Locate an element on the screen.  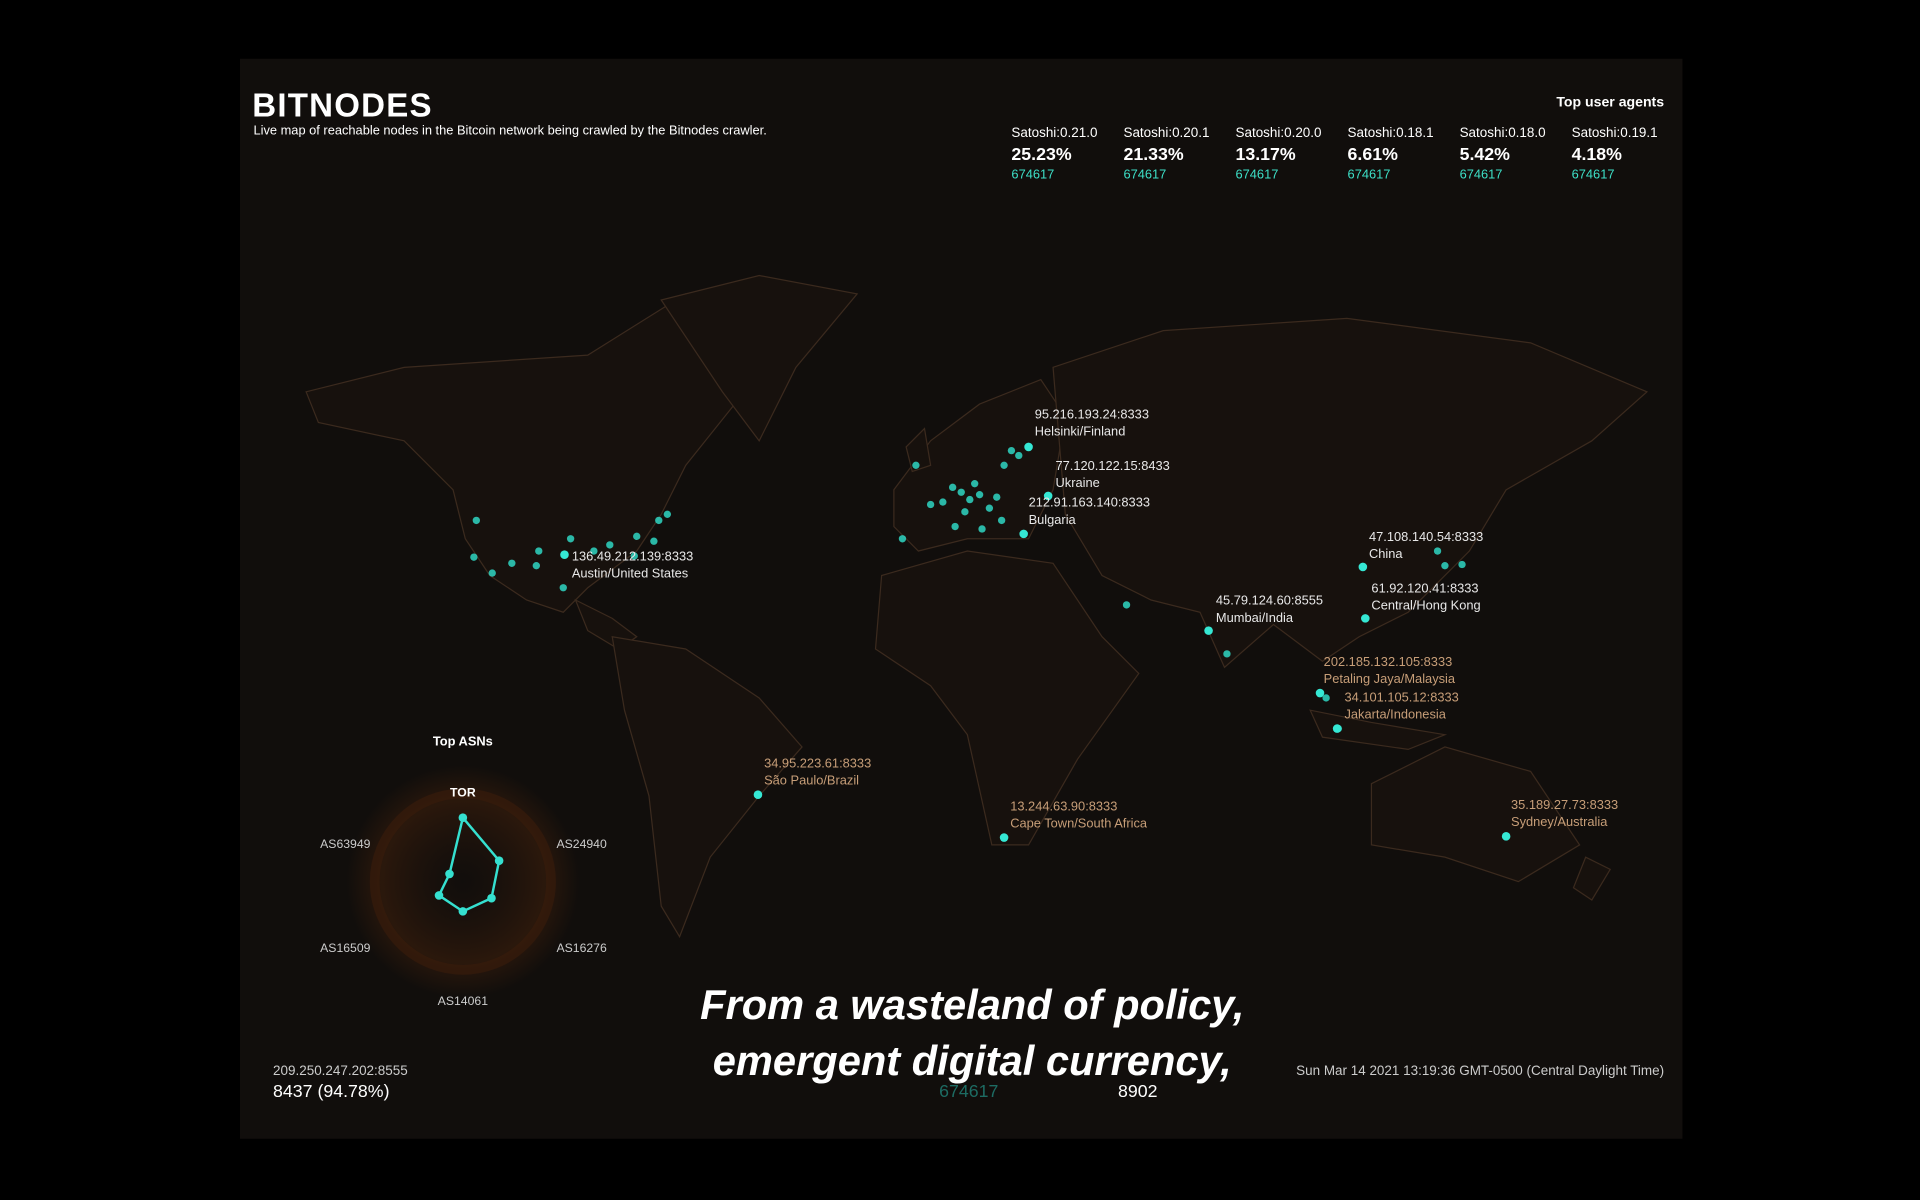
agents-heading: Top user agents is located at coordinates (1610, 102).